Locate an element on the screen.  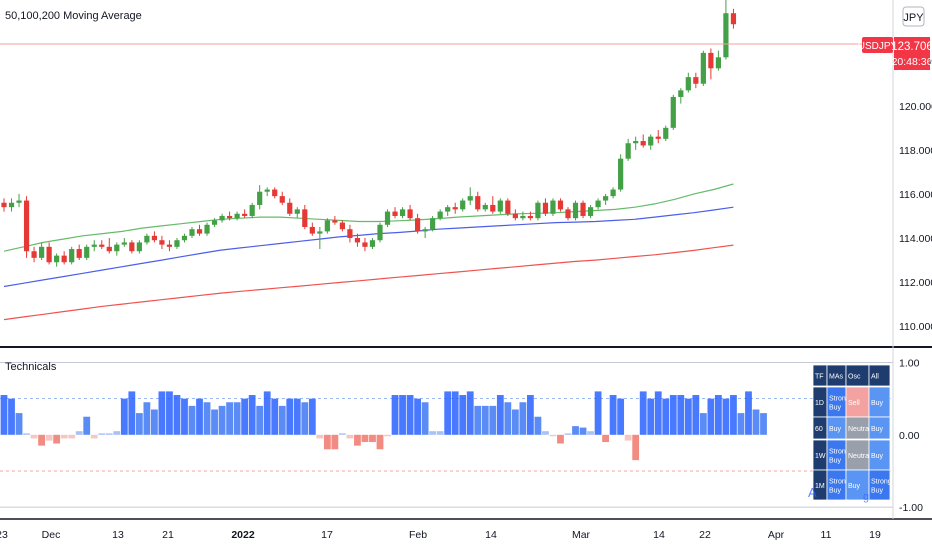
time-tick-label: Mar is located at coordinates (581, 535).